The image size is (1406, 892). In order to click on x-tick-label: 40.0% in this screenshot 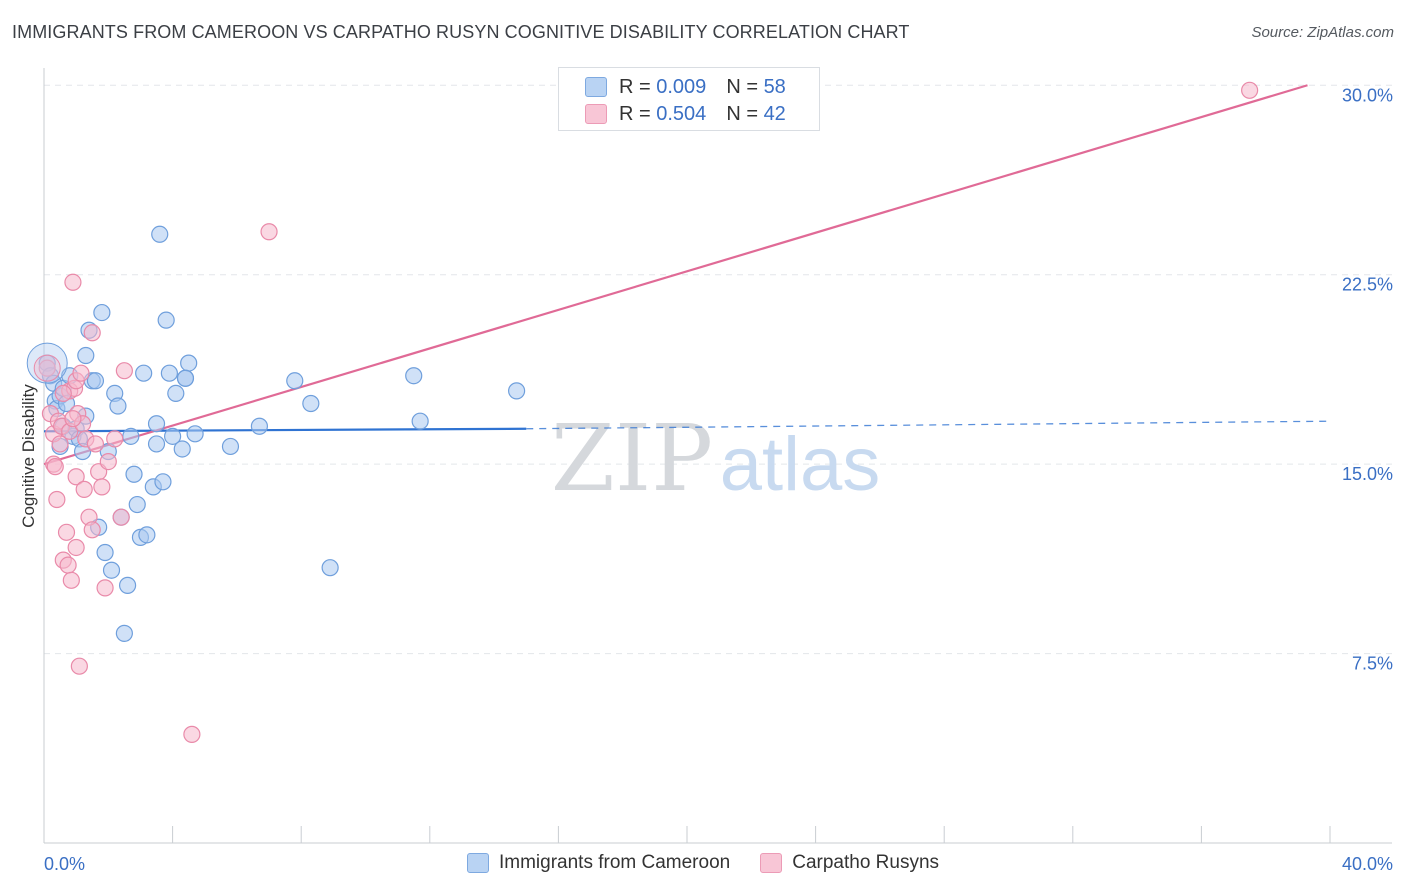, I will do `click(1367, 864)`.